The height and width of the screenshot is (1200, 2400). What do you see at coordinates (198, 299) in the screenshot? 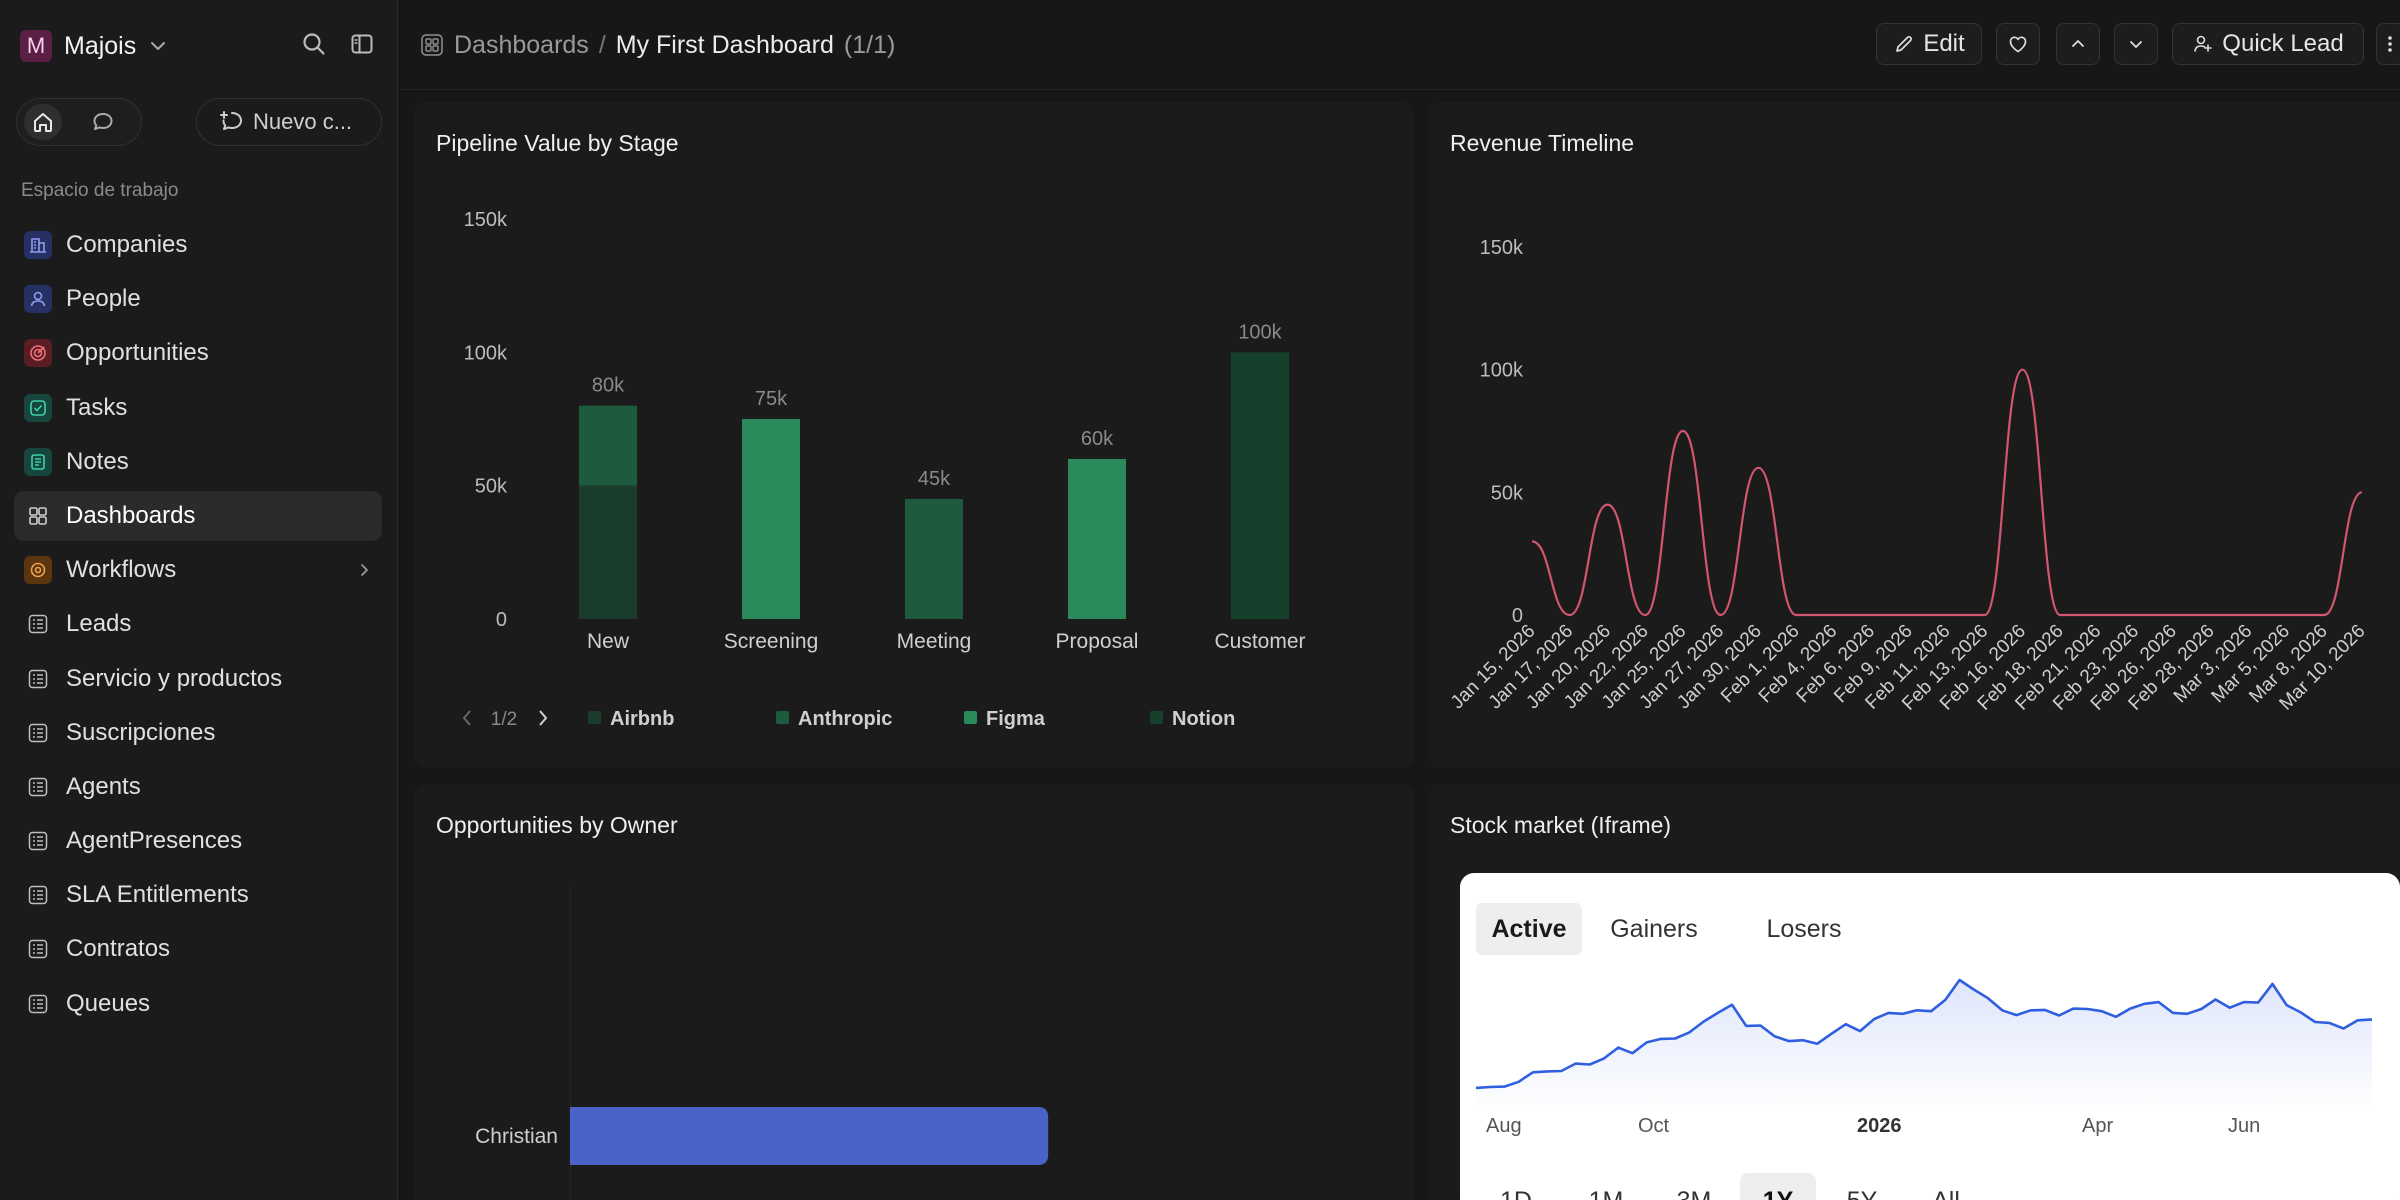
I see `sidebar-item-people: People` at bounding box center [198, 299].